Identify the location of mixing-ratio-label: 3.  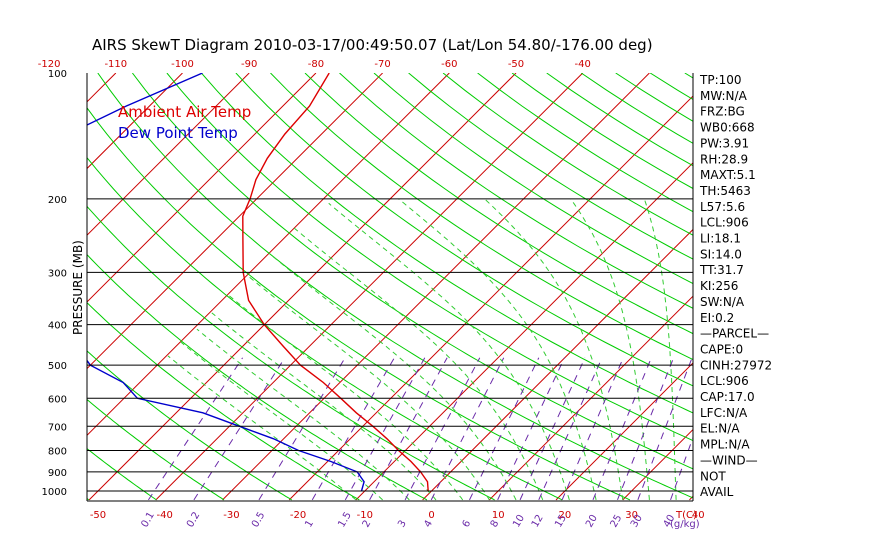
(402, 523).